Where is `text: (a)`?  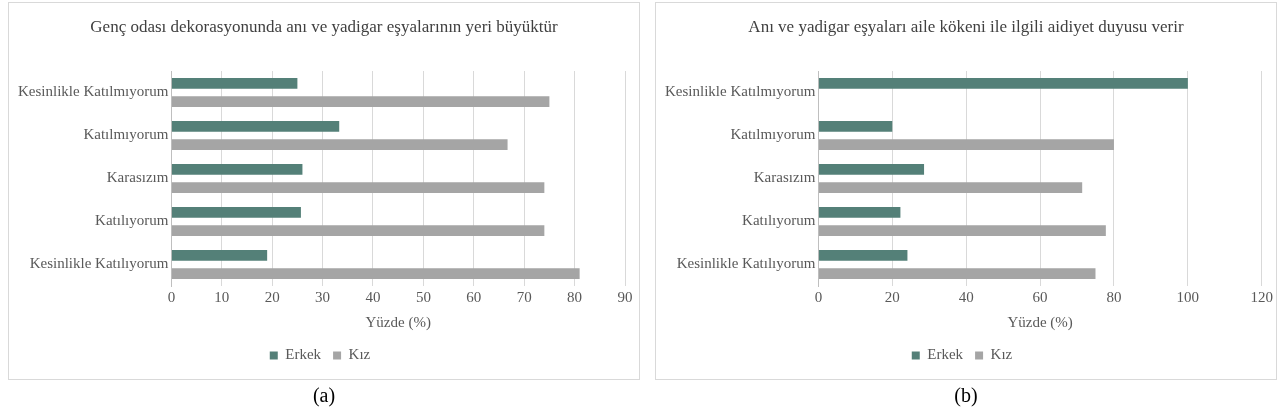 text: (a) is located at coordinates (324, 395).